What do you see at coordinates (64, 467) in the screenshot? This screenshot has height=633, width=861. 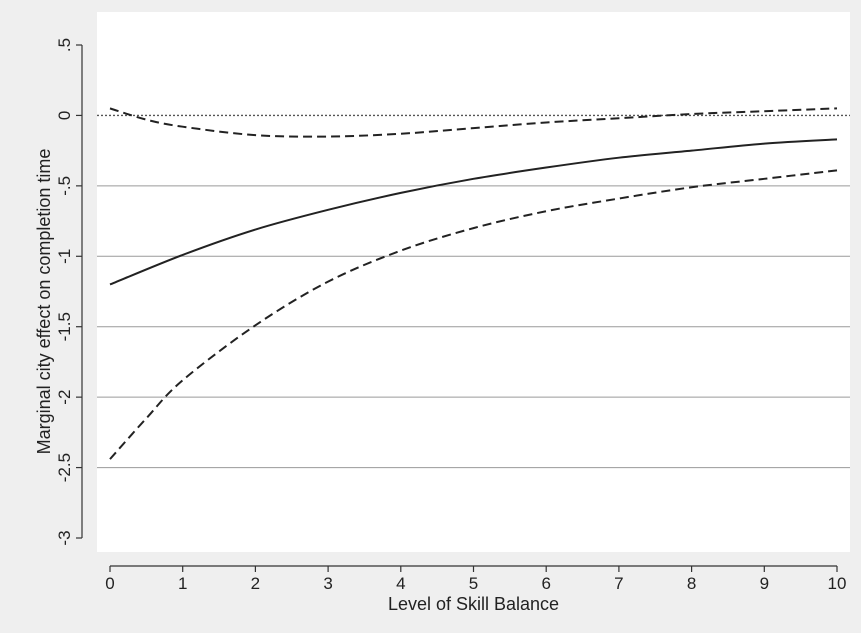 I see `y-tick-label: -2.5` at bounding box center [64, 467].